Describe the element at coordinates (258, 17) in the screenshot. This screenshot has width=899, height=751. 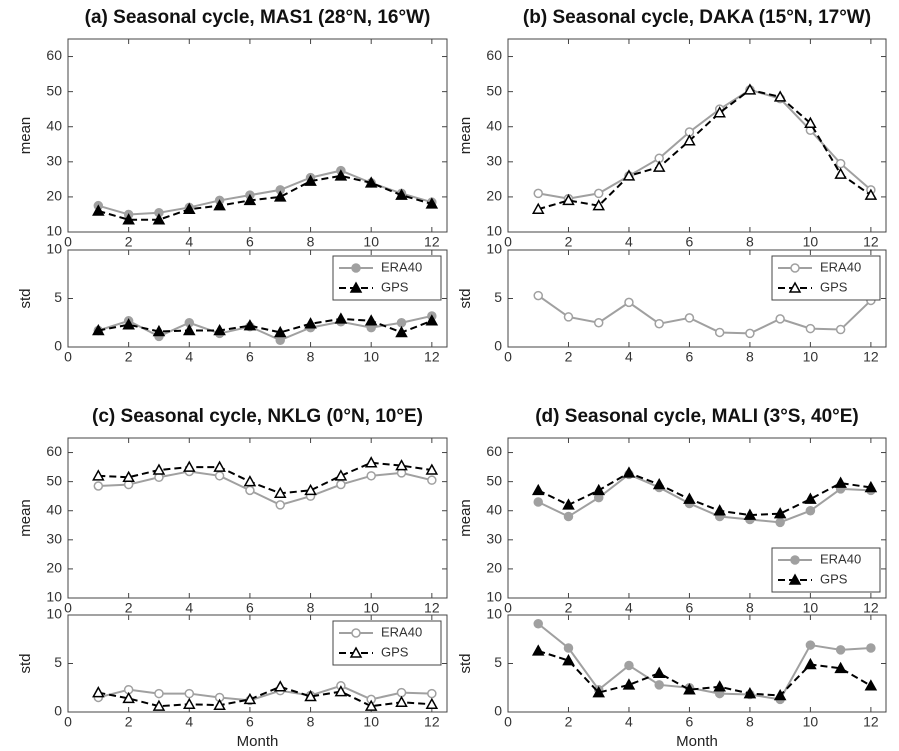
I see `subplot-title: (a) Seasonal cycle, MAS1 (28°N, 16°W)` at that location.